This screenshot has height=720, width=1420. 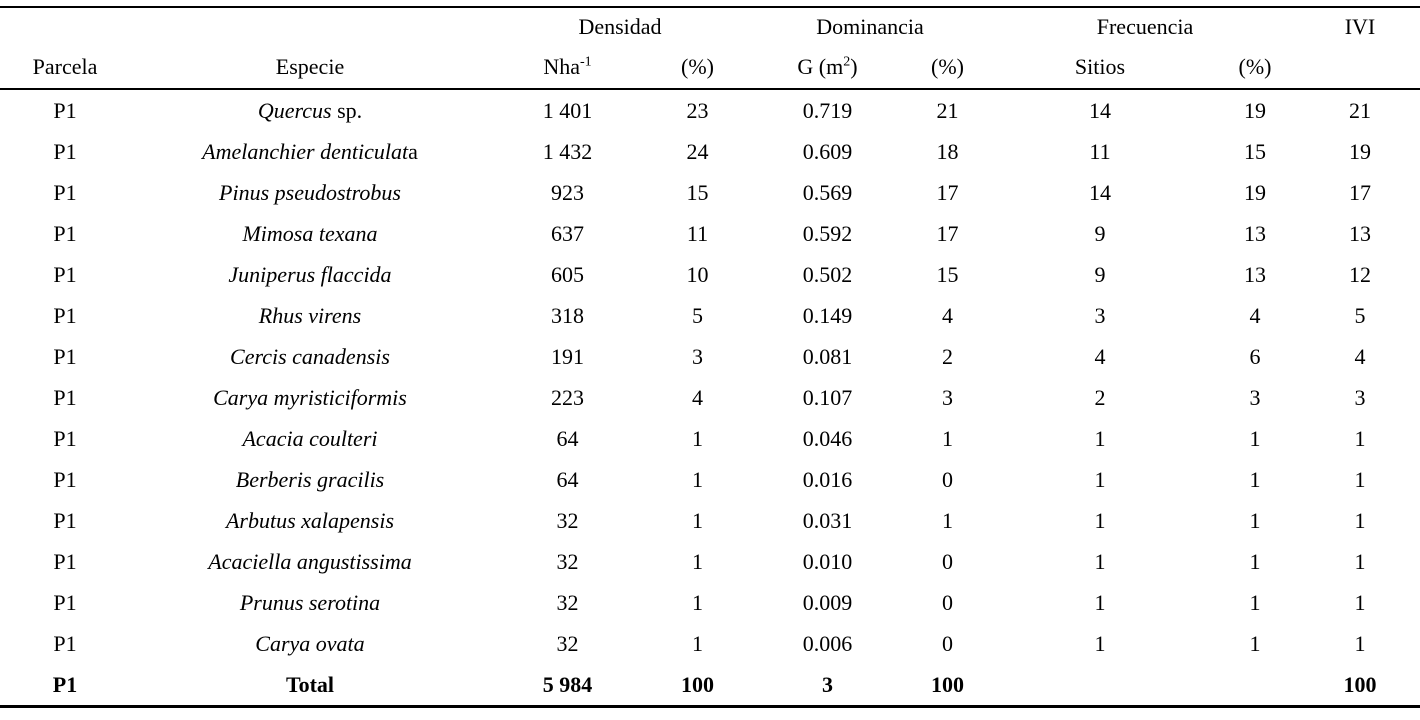 What do you see at coordinates (710, 438) in the screenshot?
I see `table-row: P1 Acacia coulteri 64 1 0.046 1 1 1 1` at bounding box center [710, 438].